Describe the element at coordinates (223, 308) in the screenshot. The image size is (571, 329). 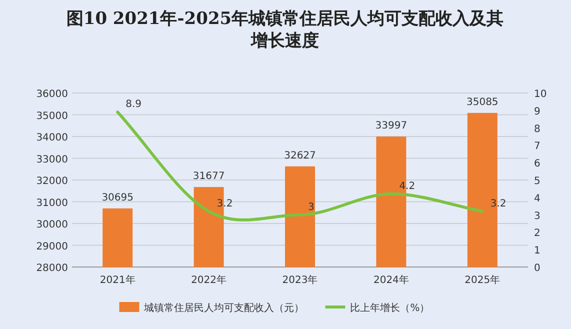
I see `legend-label: 城镇常住居民人均可支配收入（元）` at that location.